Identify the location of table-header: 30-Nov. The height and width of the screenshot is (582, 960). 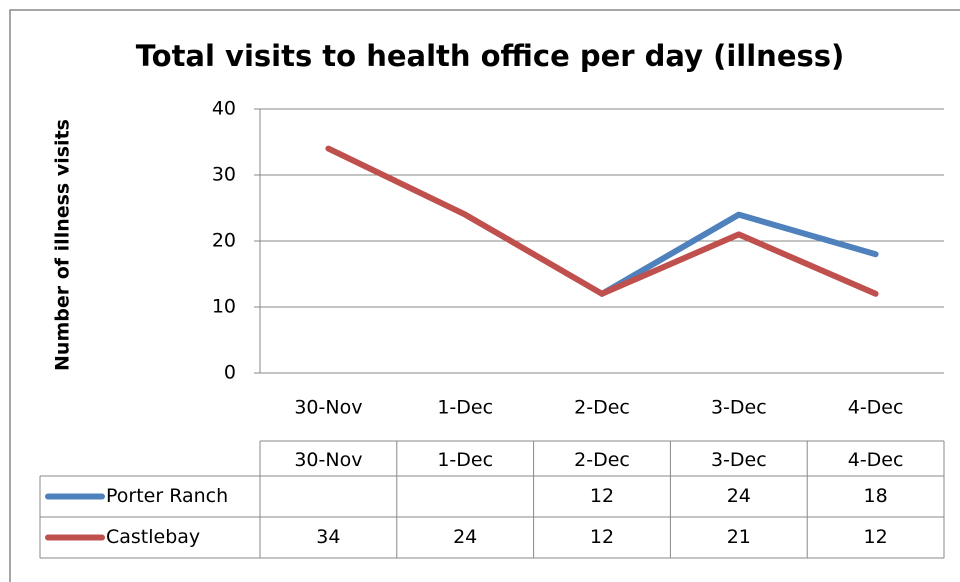
(328, 460).